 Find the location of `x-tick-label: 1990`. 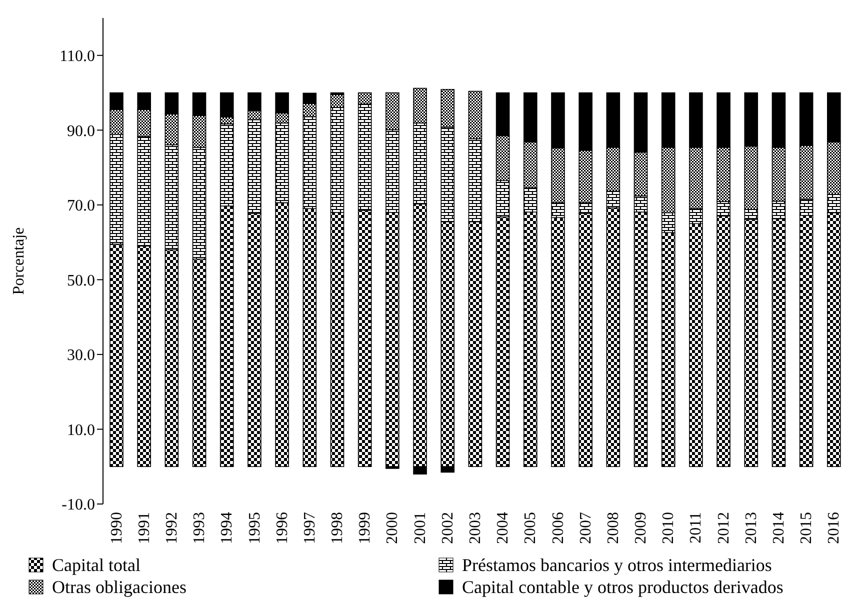

x-tick-label: 1990 is located at coordinates (117, 528).